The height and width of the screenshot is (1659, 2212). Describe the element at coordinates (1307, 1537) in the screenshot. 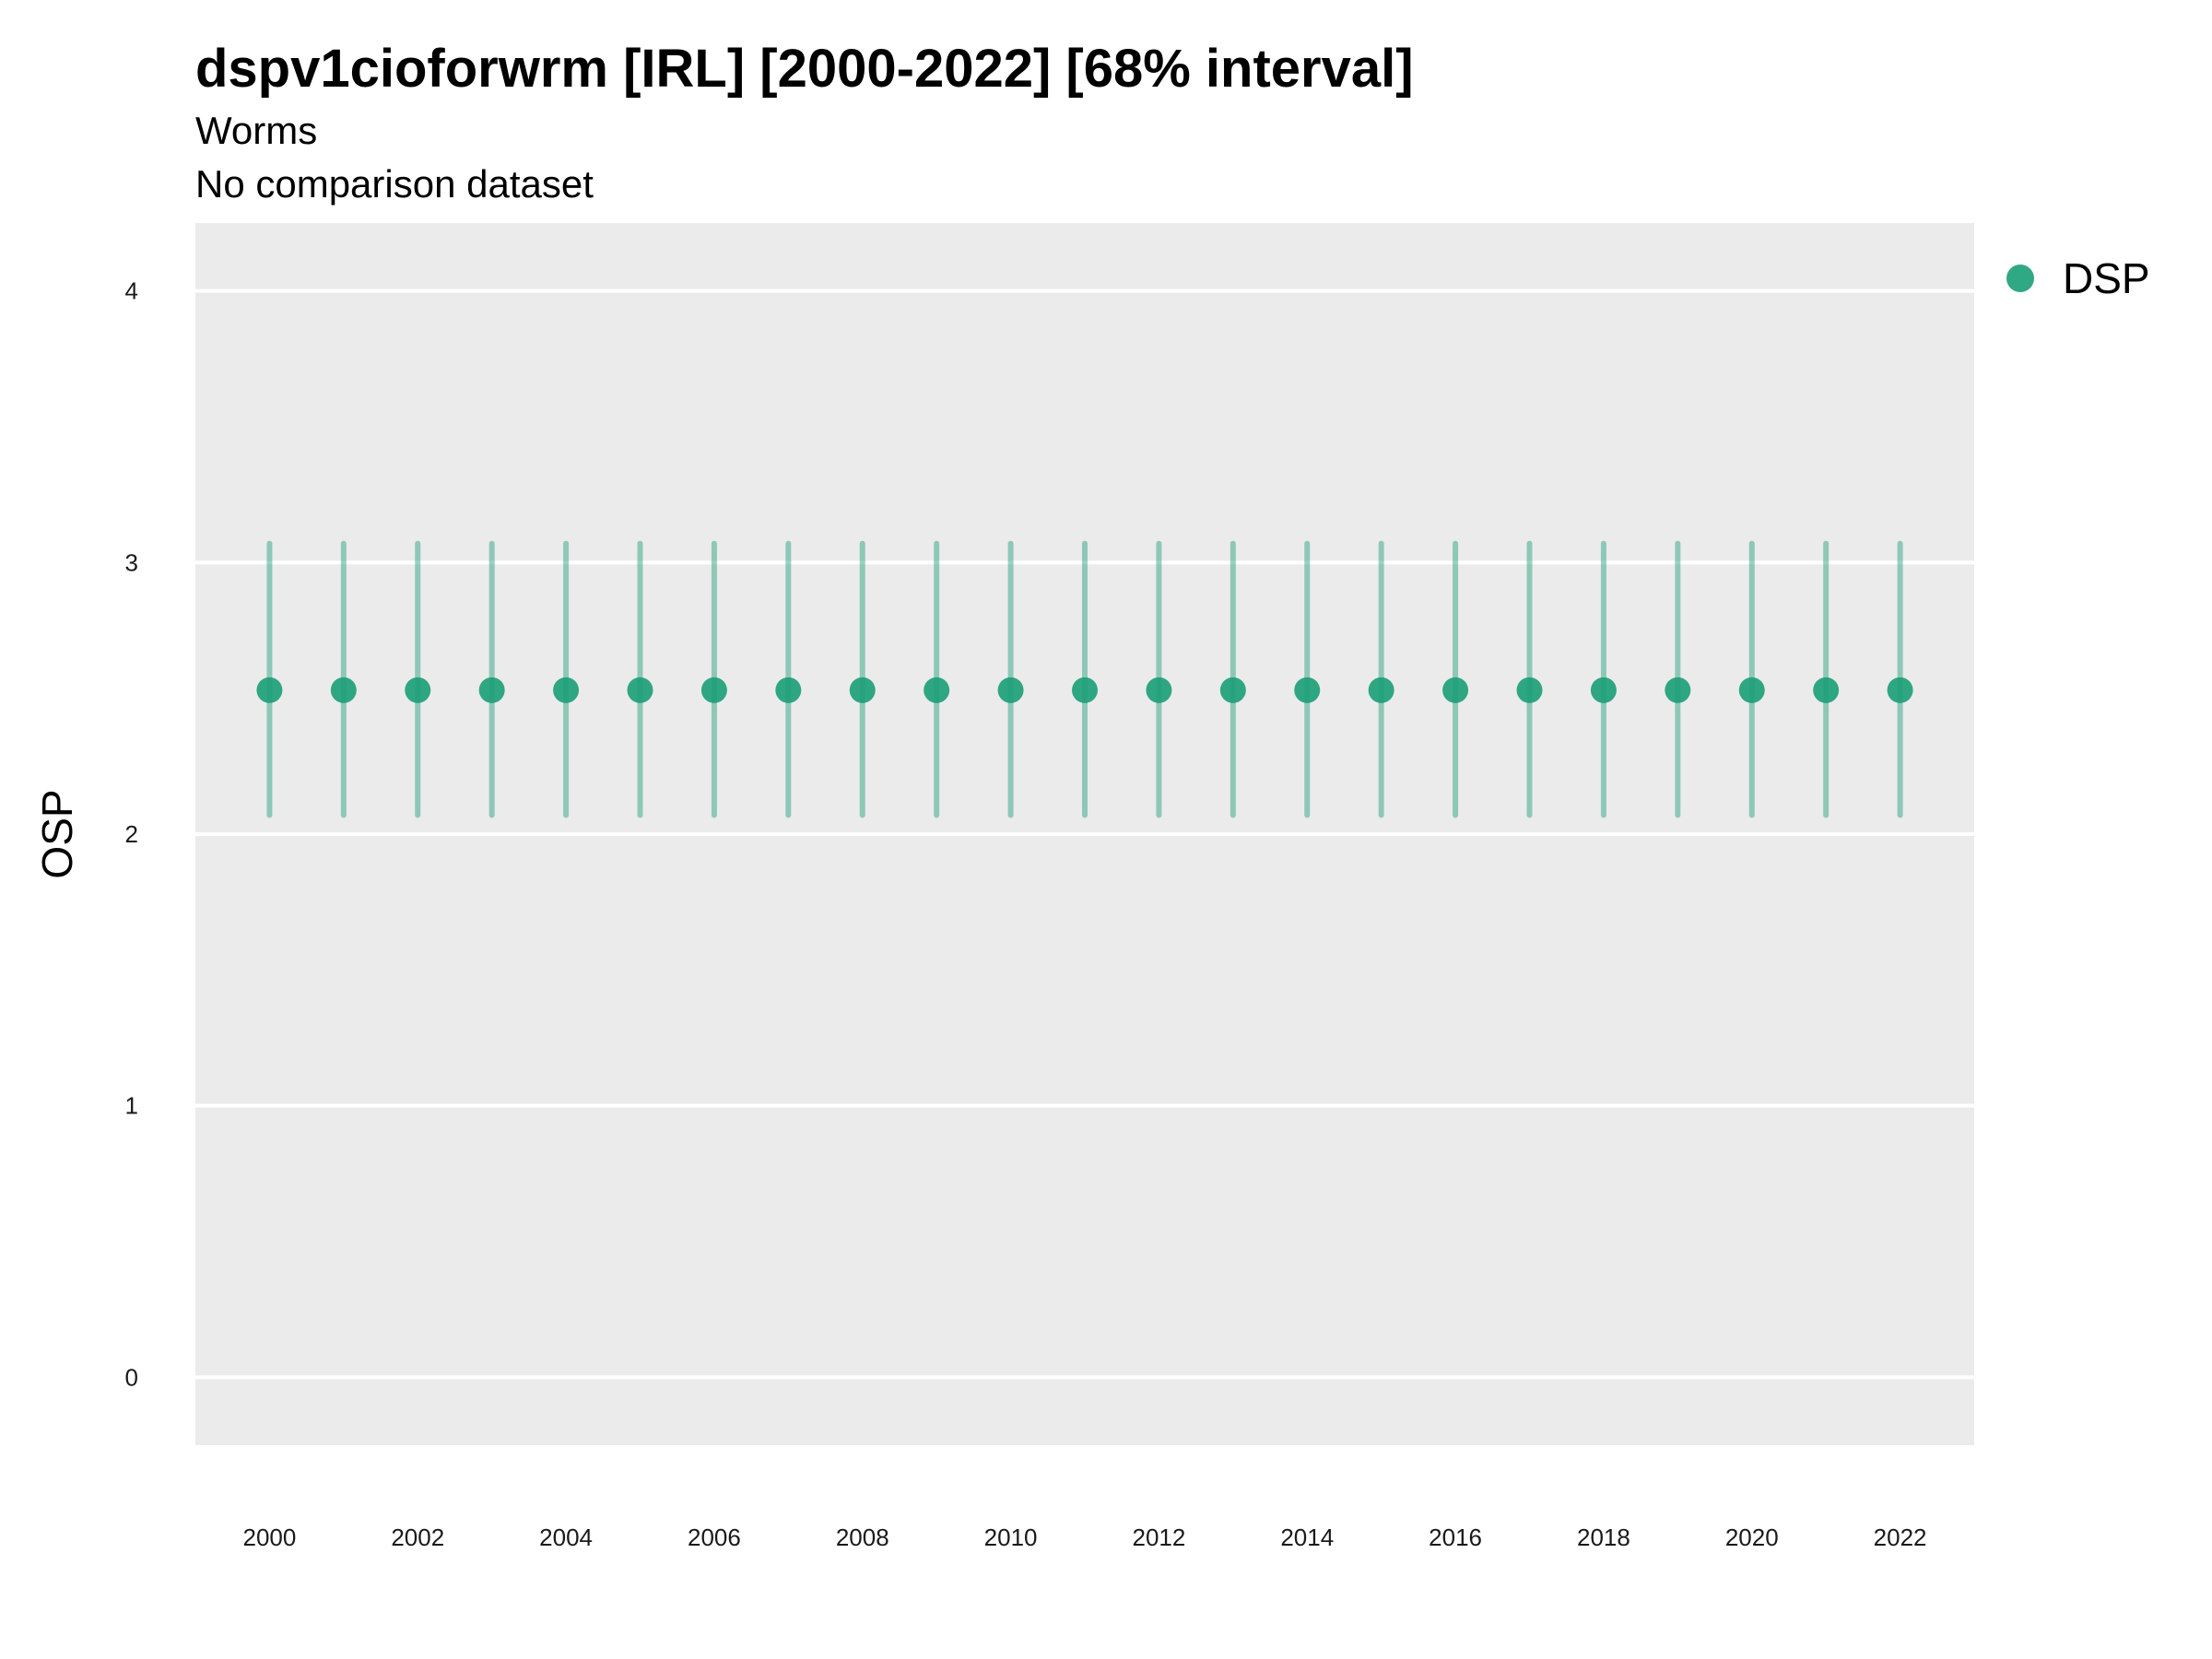

I see `x-tick-label: 2014` at that location.